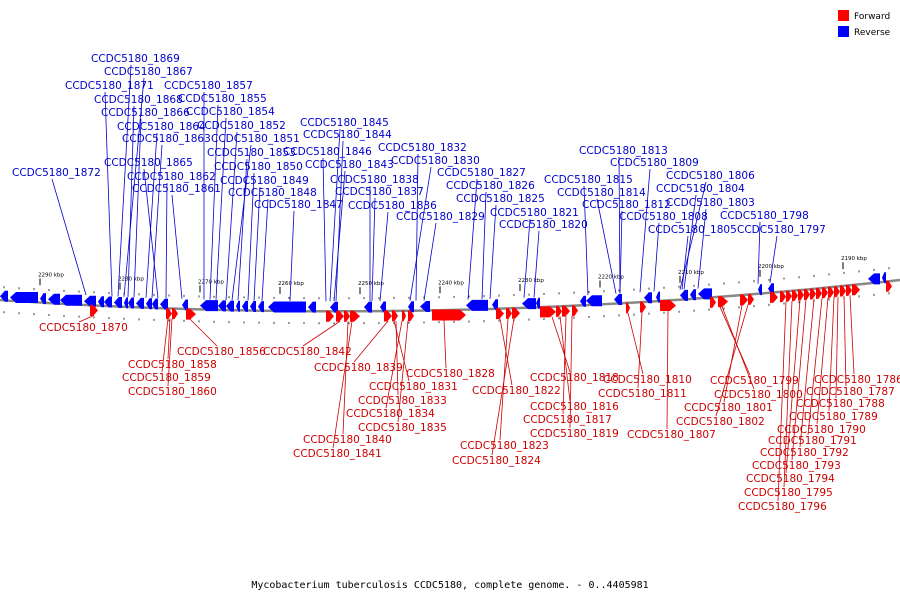 This screenshot has height=600, width=900. What do you see at coordinates (208, 86) in the screenshot?
I see `reverse-gene-label: CCDC5180_1857` at bounding box center [208, 86].